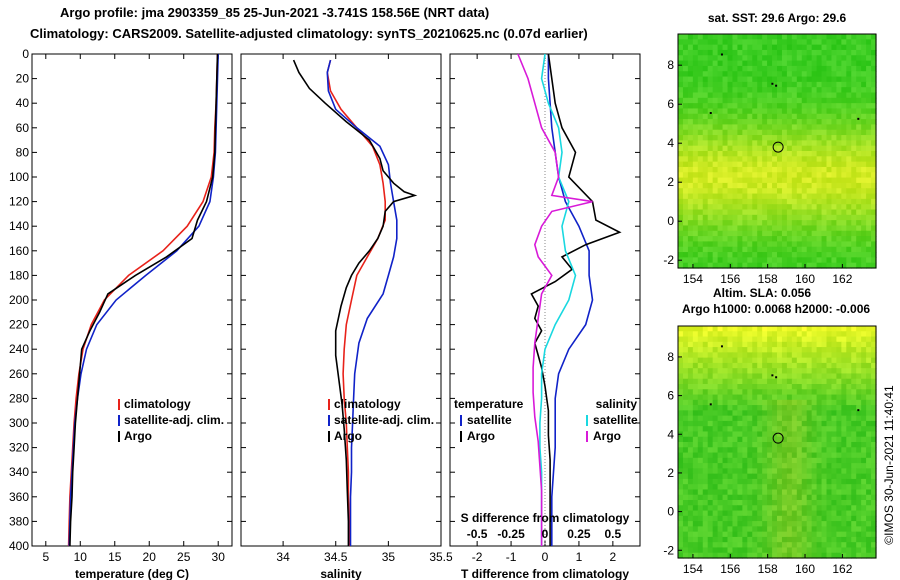 Image resolution: width=900 pixels, height=580 pixels. What do you see at coordinates (670, 396) in the screenshot?
I see `sla_map-ytick-label: 6` at bounding box center [670, 396].